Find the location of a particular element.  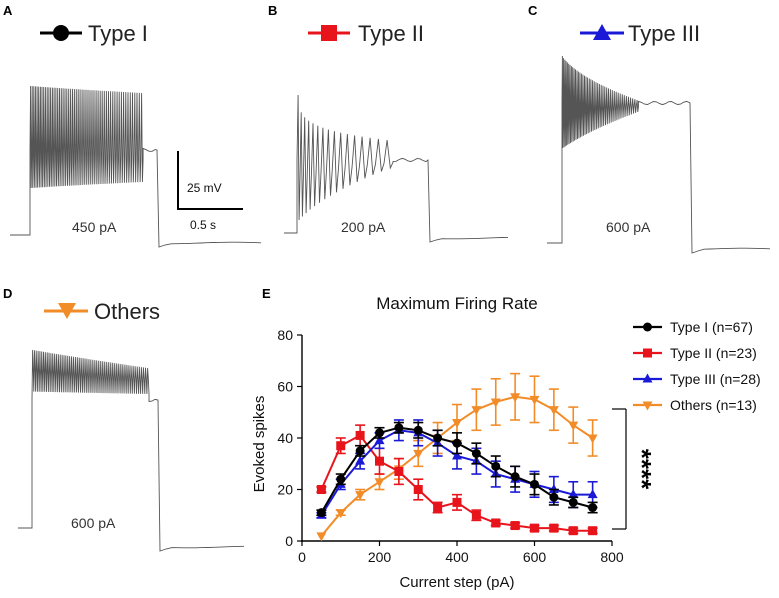

panel-d-current: 600 pA is located at coordinates (93, 523).